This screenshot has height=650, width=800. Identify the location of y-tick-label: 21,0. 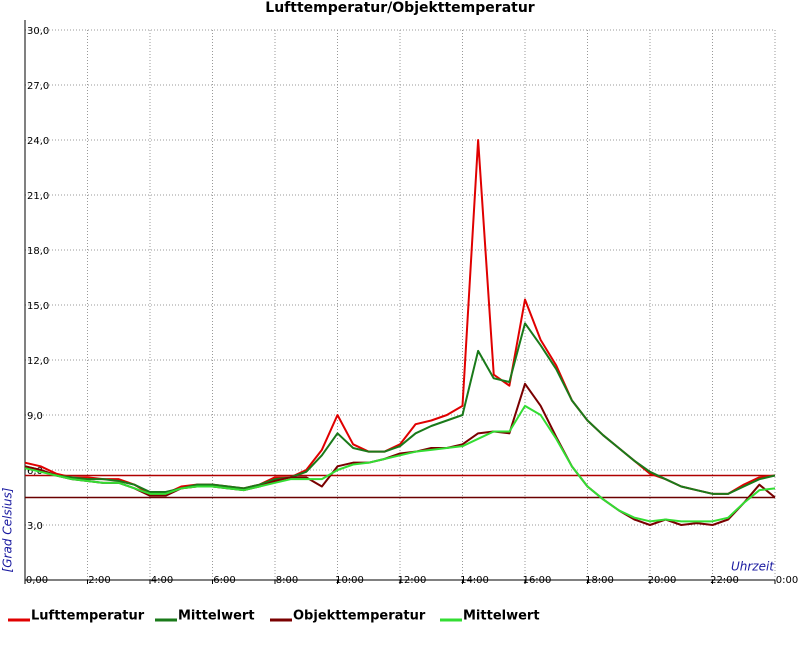
(38, 196).